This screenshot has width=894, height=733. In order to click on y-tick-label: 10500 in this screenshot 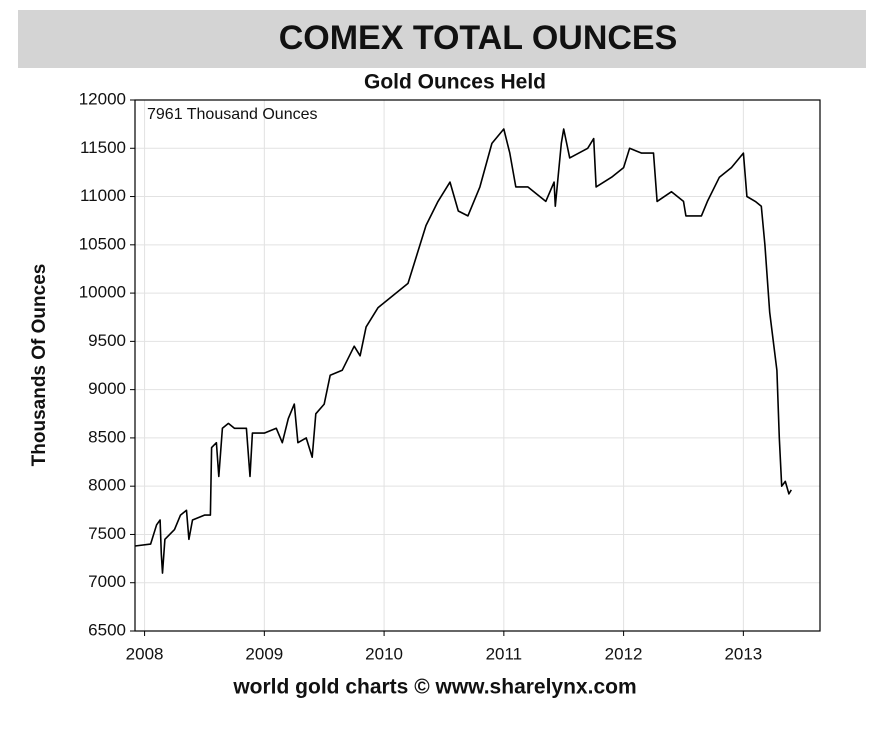, I will do `click(102, 243)`.